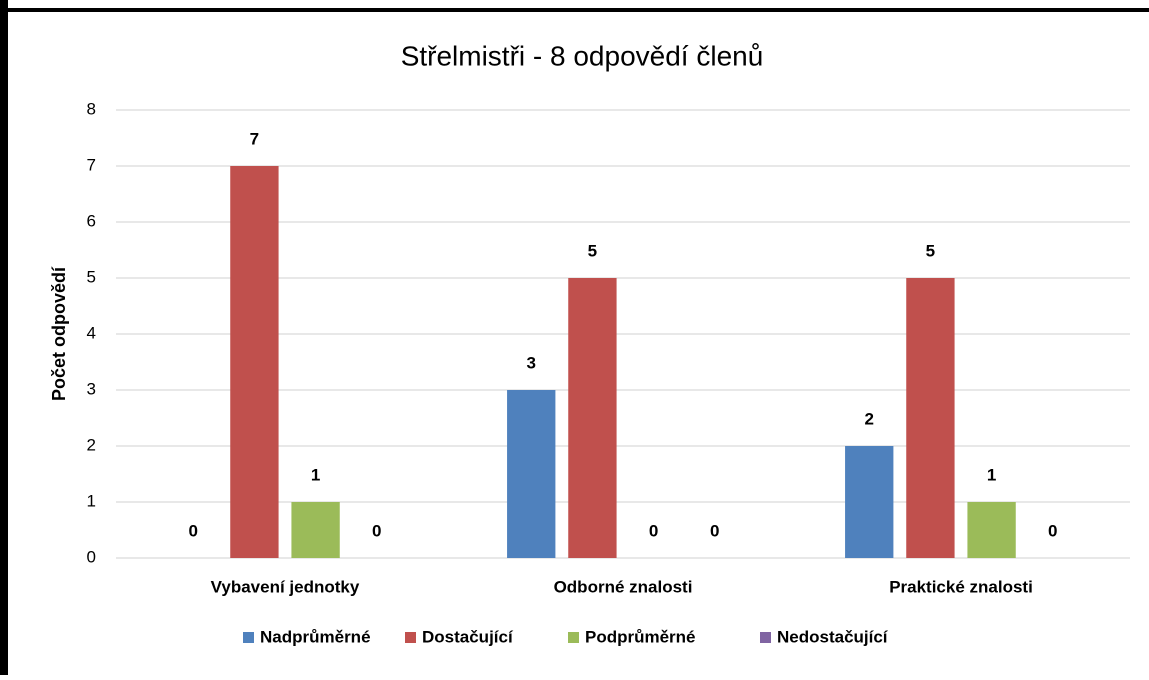 This screenshot has width=1149, height=680. I want to click on legend-label: Nadprůměrné, so click(315, 636).